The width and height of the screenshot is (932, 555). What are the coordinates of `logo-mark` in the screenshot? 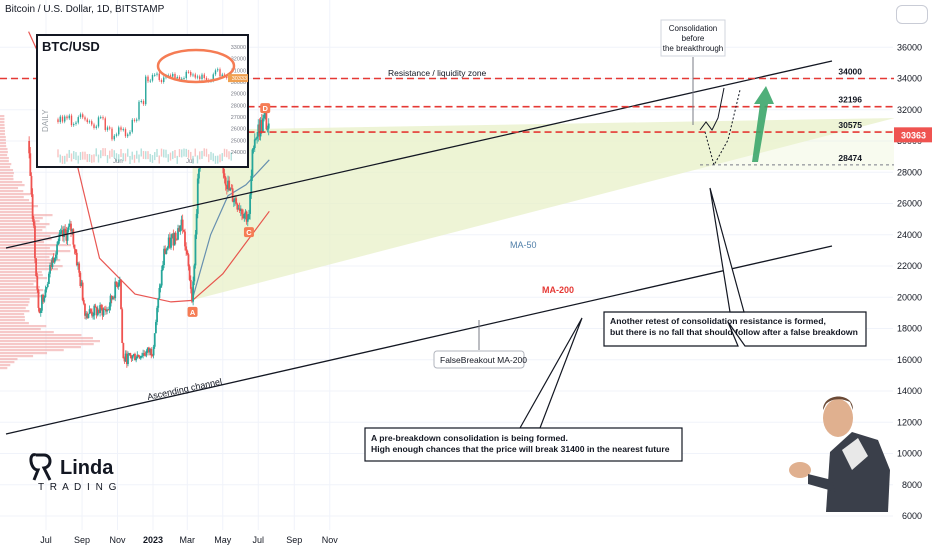 It's located at (40, 467).